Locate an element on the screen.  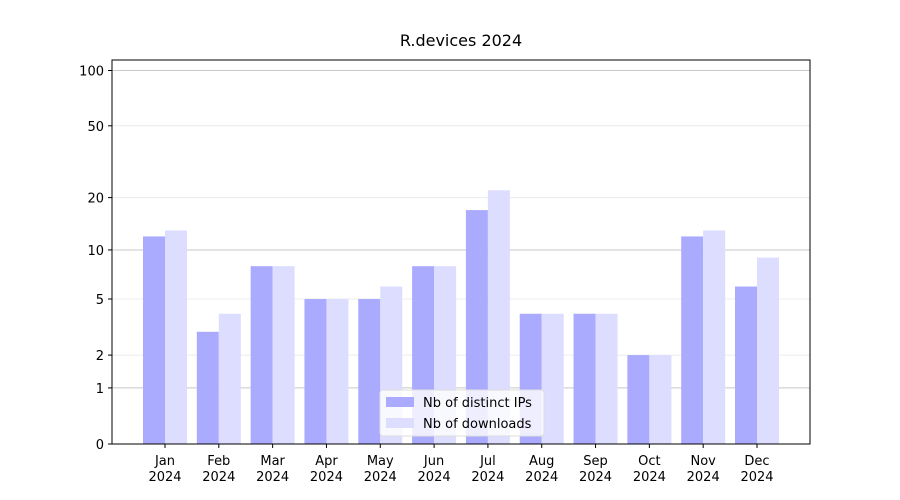
x-tick-label: Jul 2024 is located at coordinates (487, 469).